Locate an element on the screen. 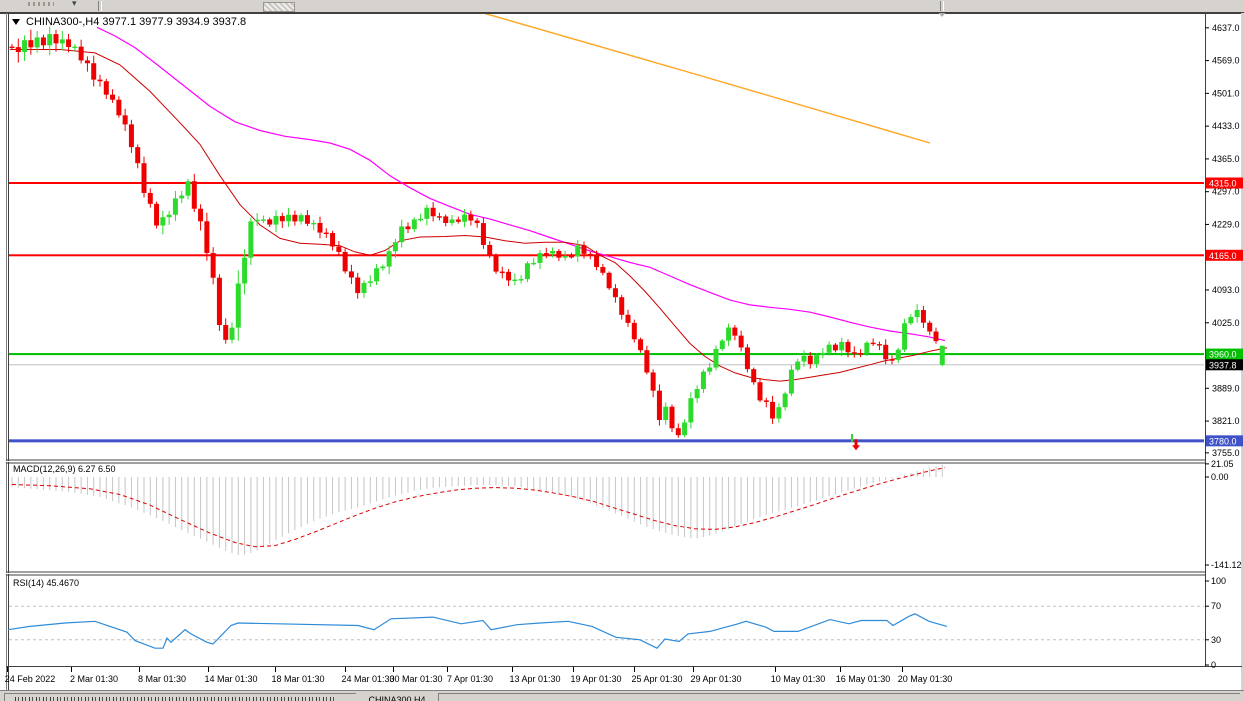  svg-text: 100 is located at coordinates (1218, 581).